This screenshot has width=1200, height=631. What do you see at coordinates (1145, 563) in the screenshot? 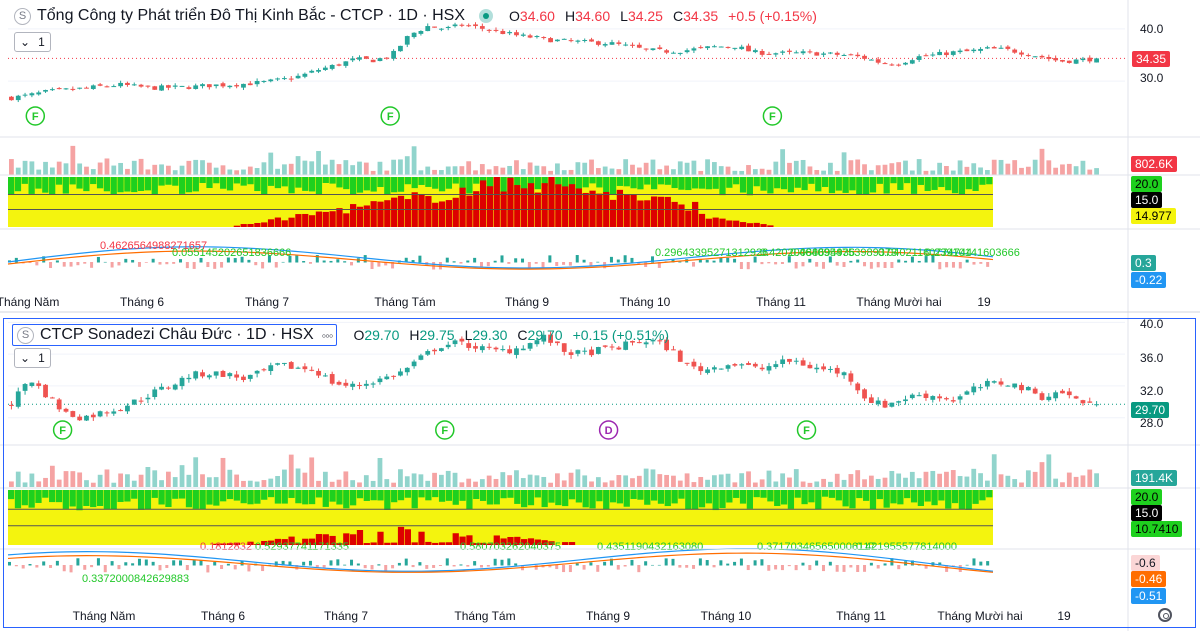
I see `macd-hist-tag: -0.6` at bounding box center [1145, 563].